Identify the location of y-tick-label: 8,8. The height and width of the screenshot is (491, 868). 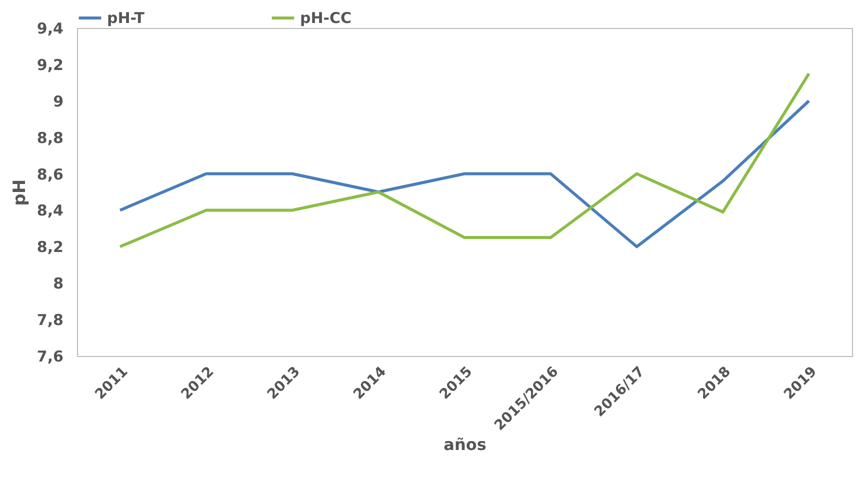
(50, 137).